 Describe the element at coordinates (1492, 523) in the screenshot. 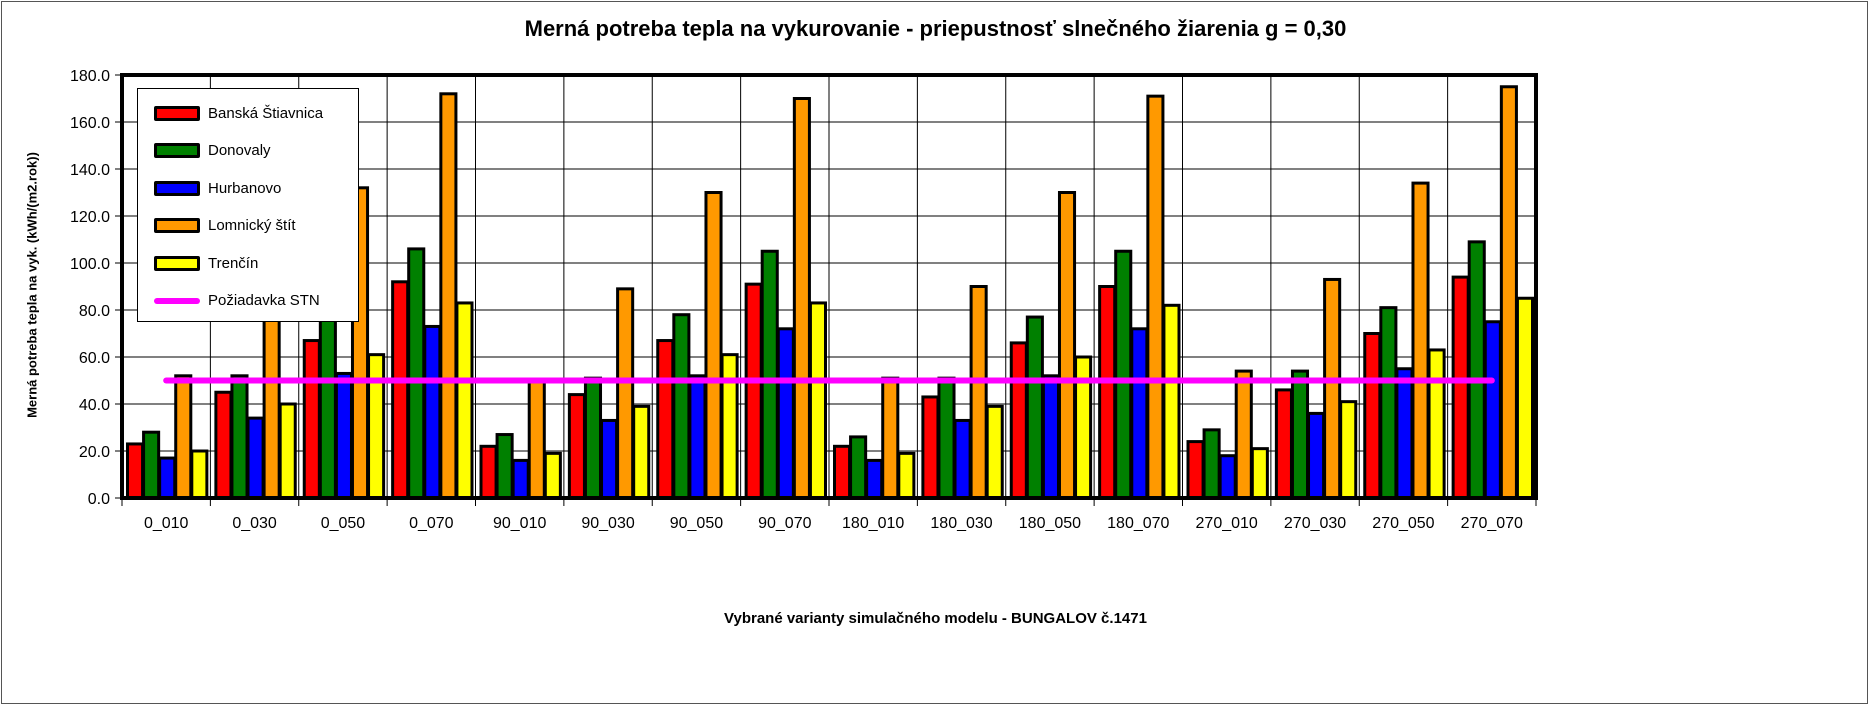

I see `x-tick-label: 270_070` at that location.